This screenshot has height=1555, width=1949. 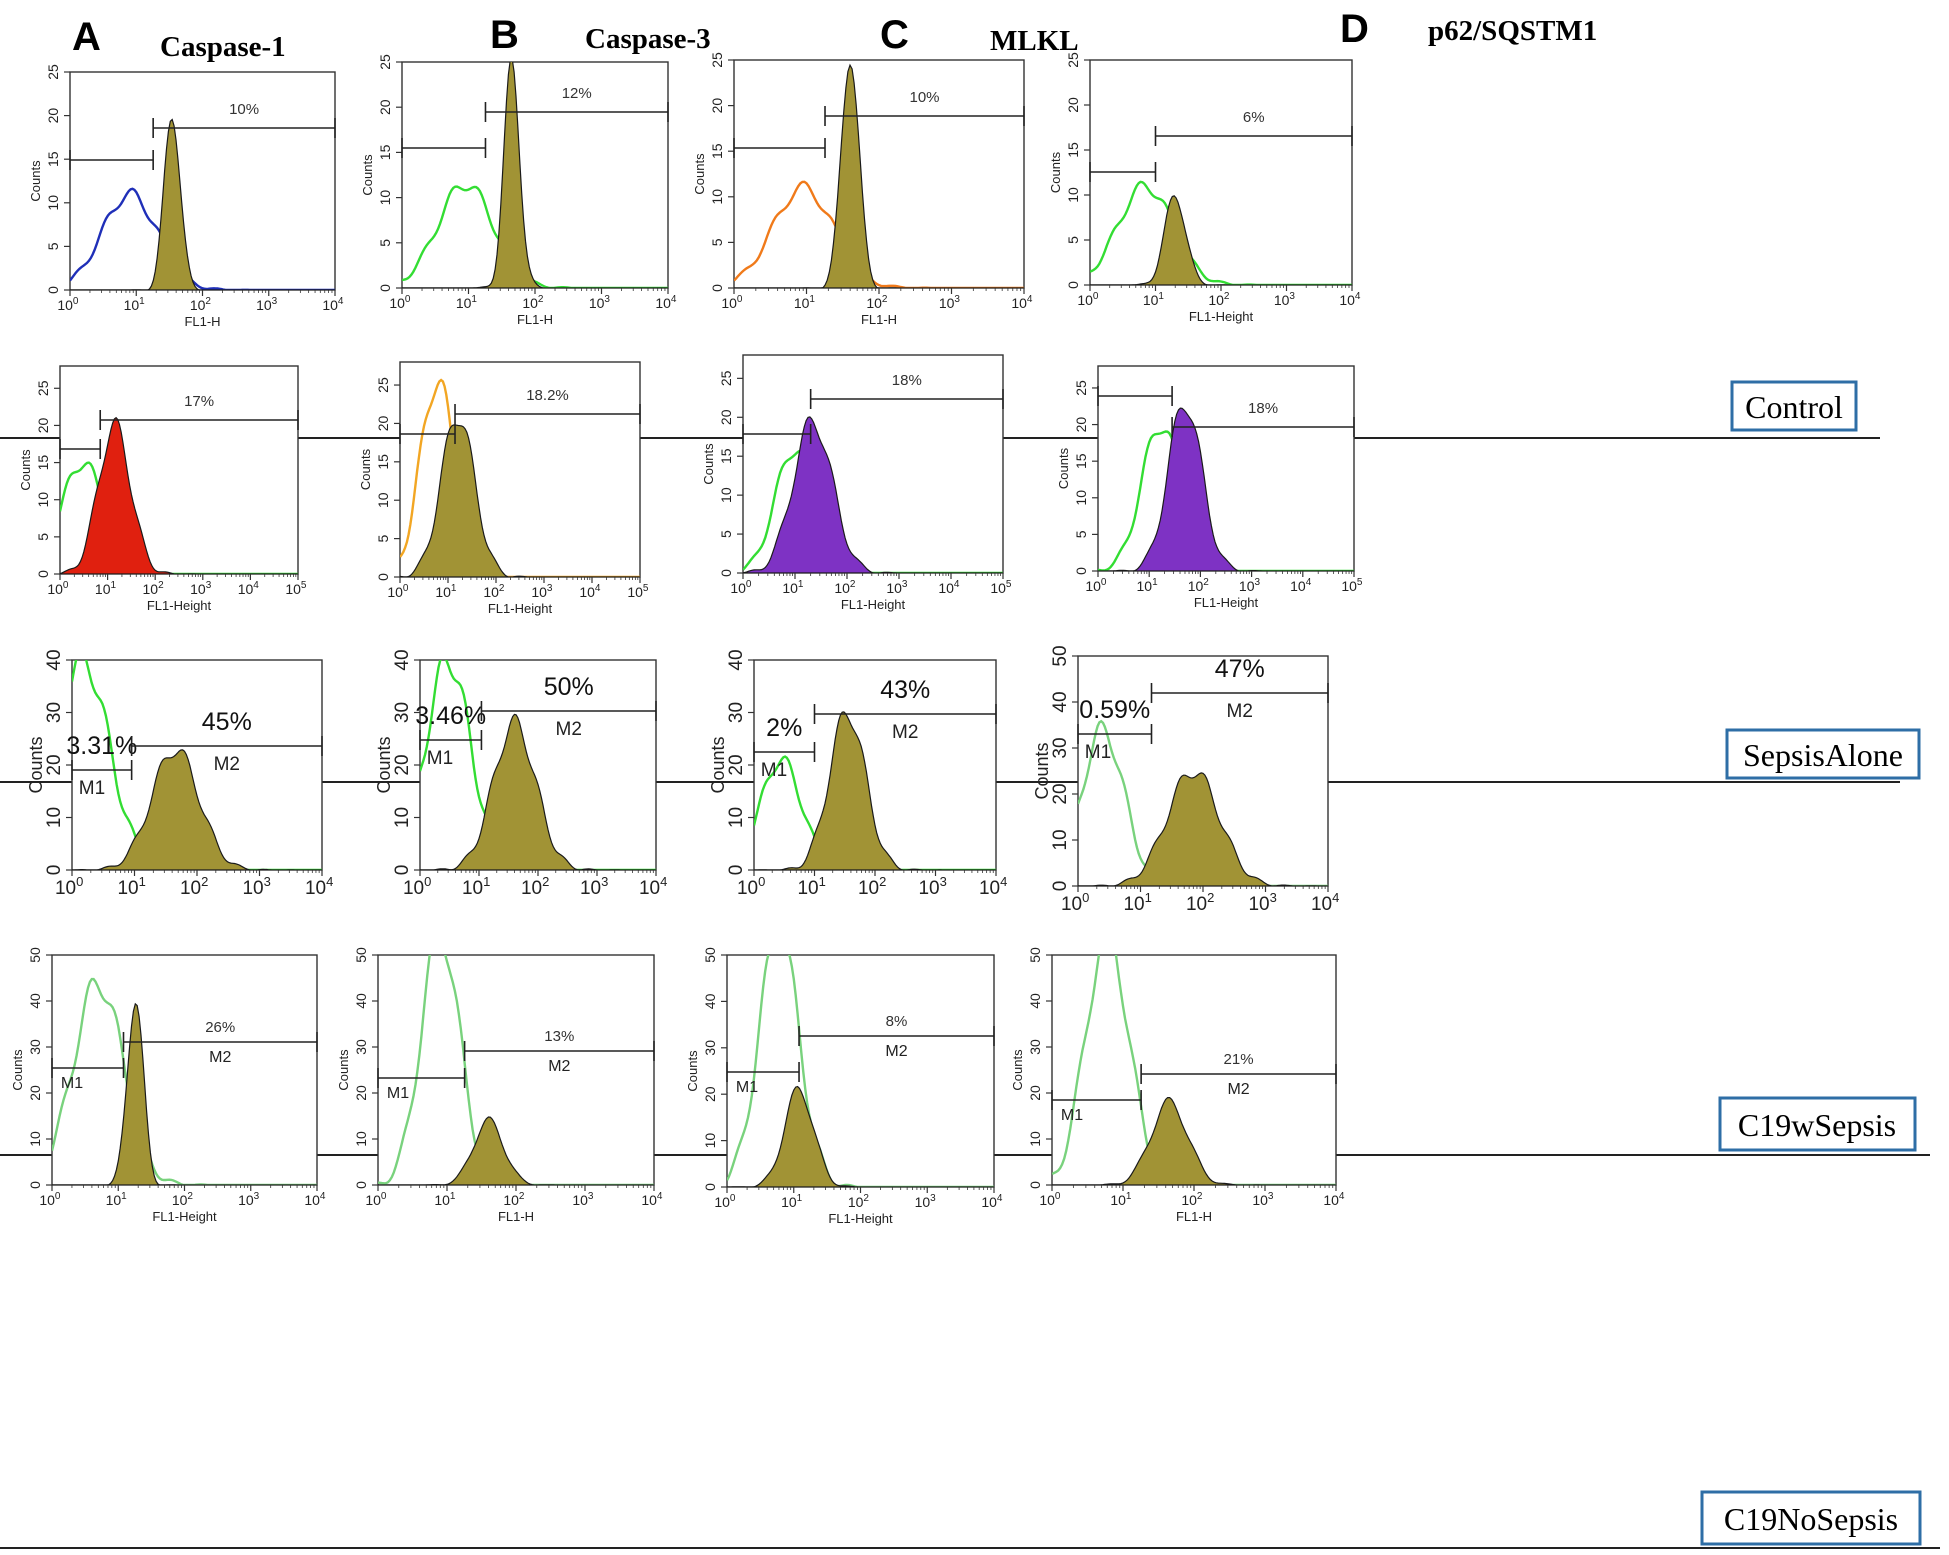 I want to click on gate-m1: 0.59% M1, so click(x=1115, y=729).